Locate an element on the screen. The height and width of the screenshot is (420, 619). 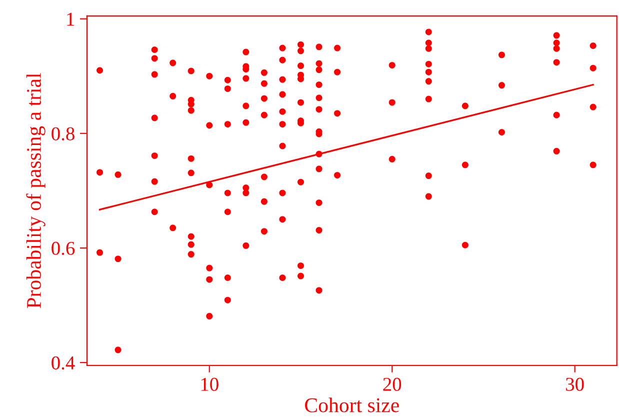
x-tick-label: 20 is located at coordinates (392, 384).